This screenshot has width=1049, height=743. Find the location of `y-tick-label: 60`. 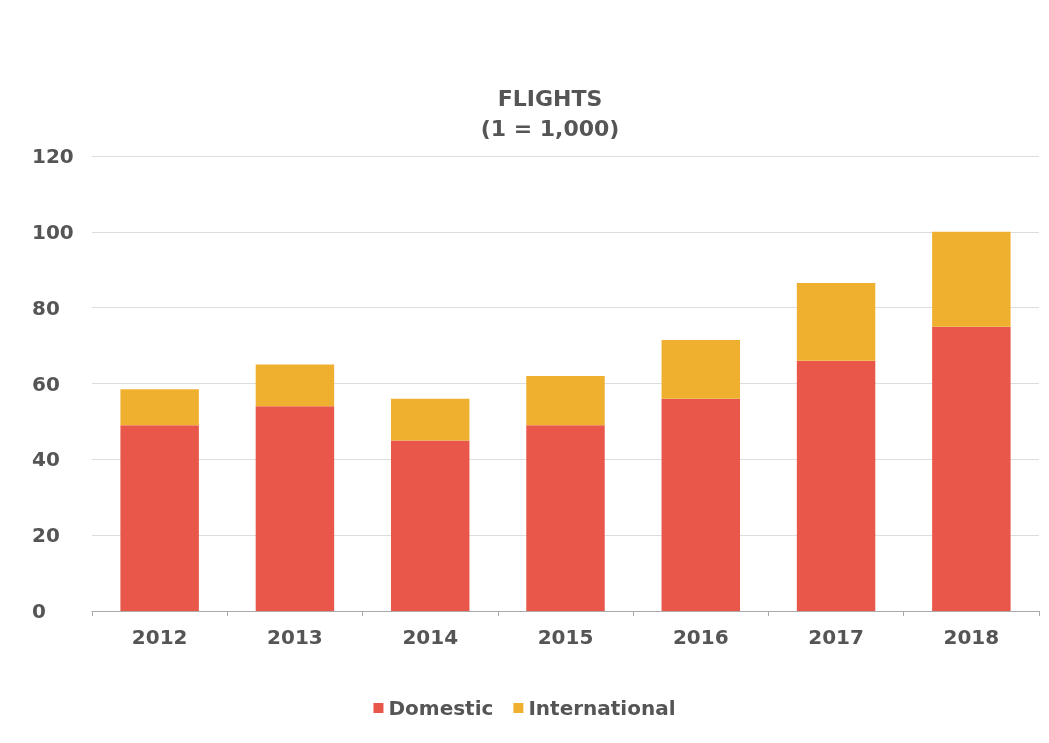

y-tick-label: 60 is located at coordinates (46, 383).